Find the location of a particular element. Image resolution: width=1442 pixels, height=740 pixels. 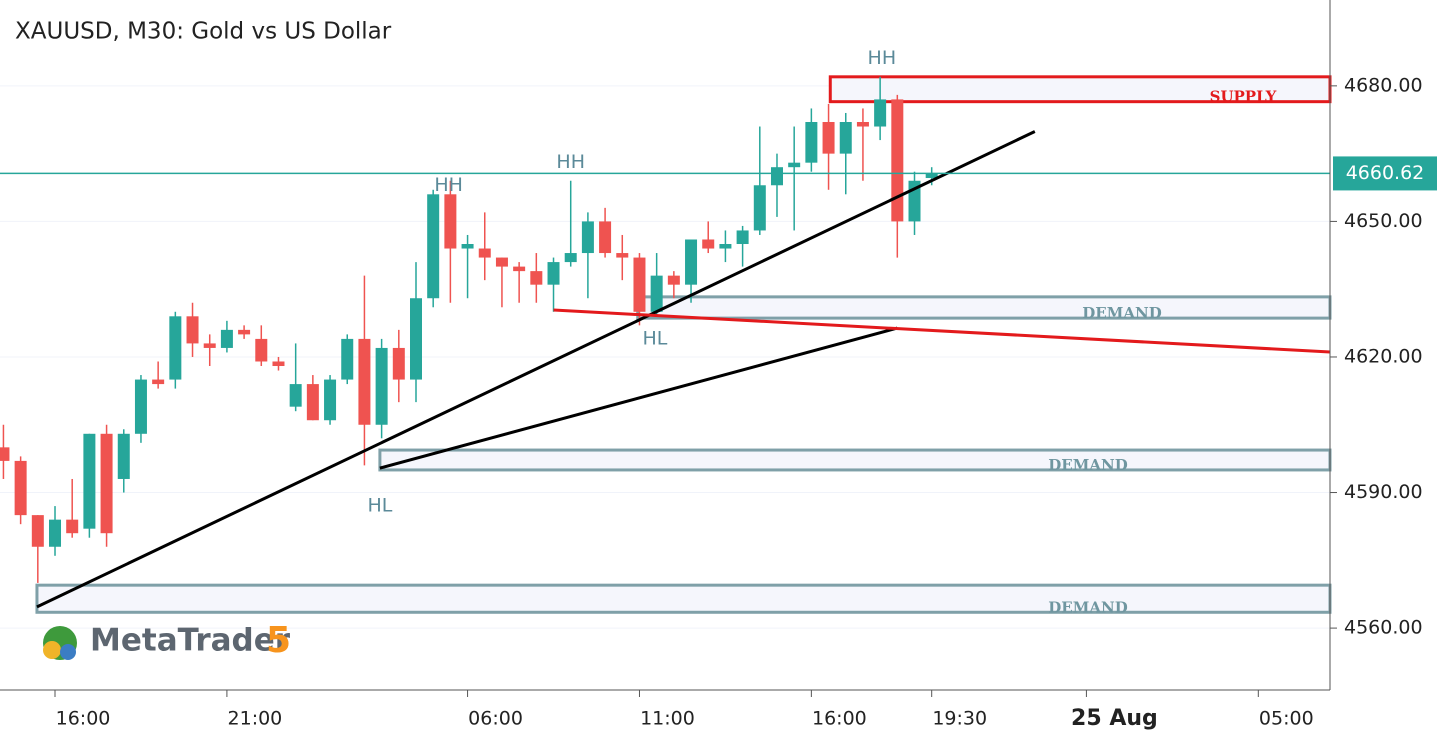

zone-label: SUPPLY is located at coordinates (1243, 97).